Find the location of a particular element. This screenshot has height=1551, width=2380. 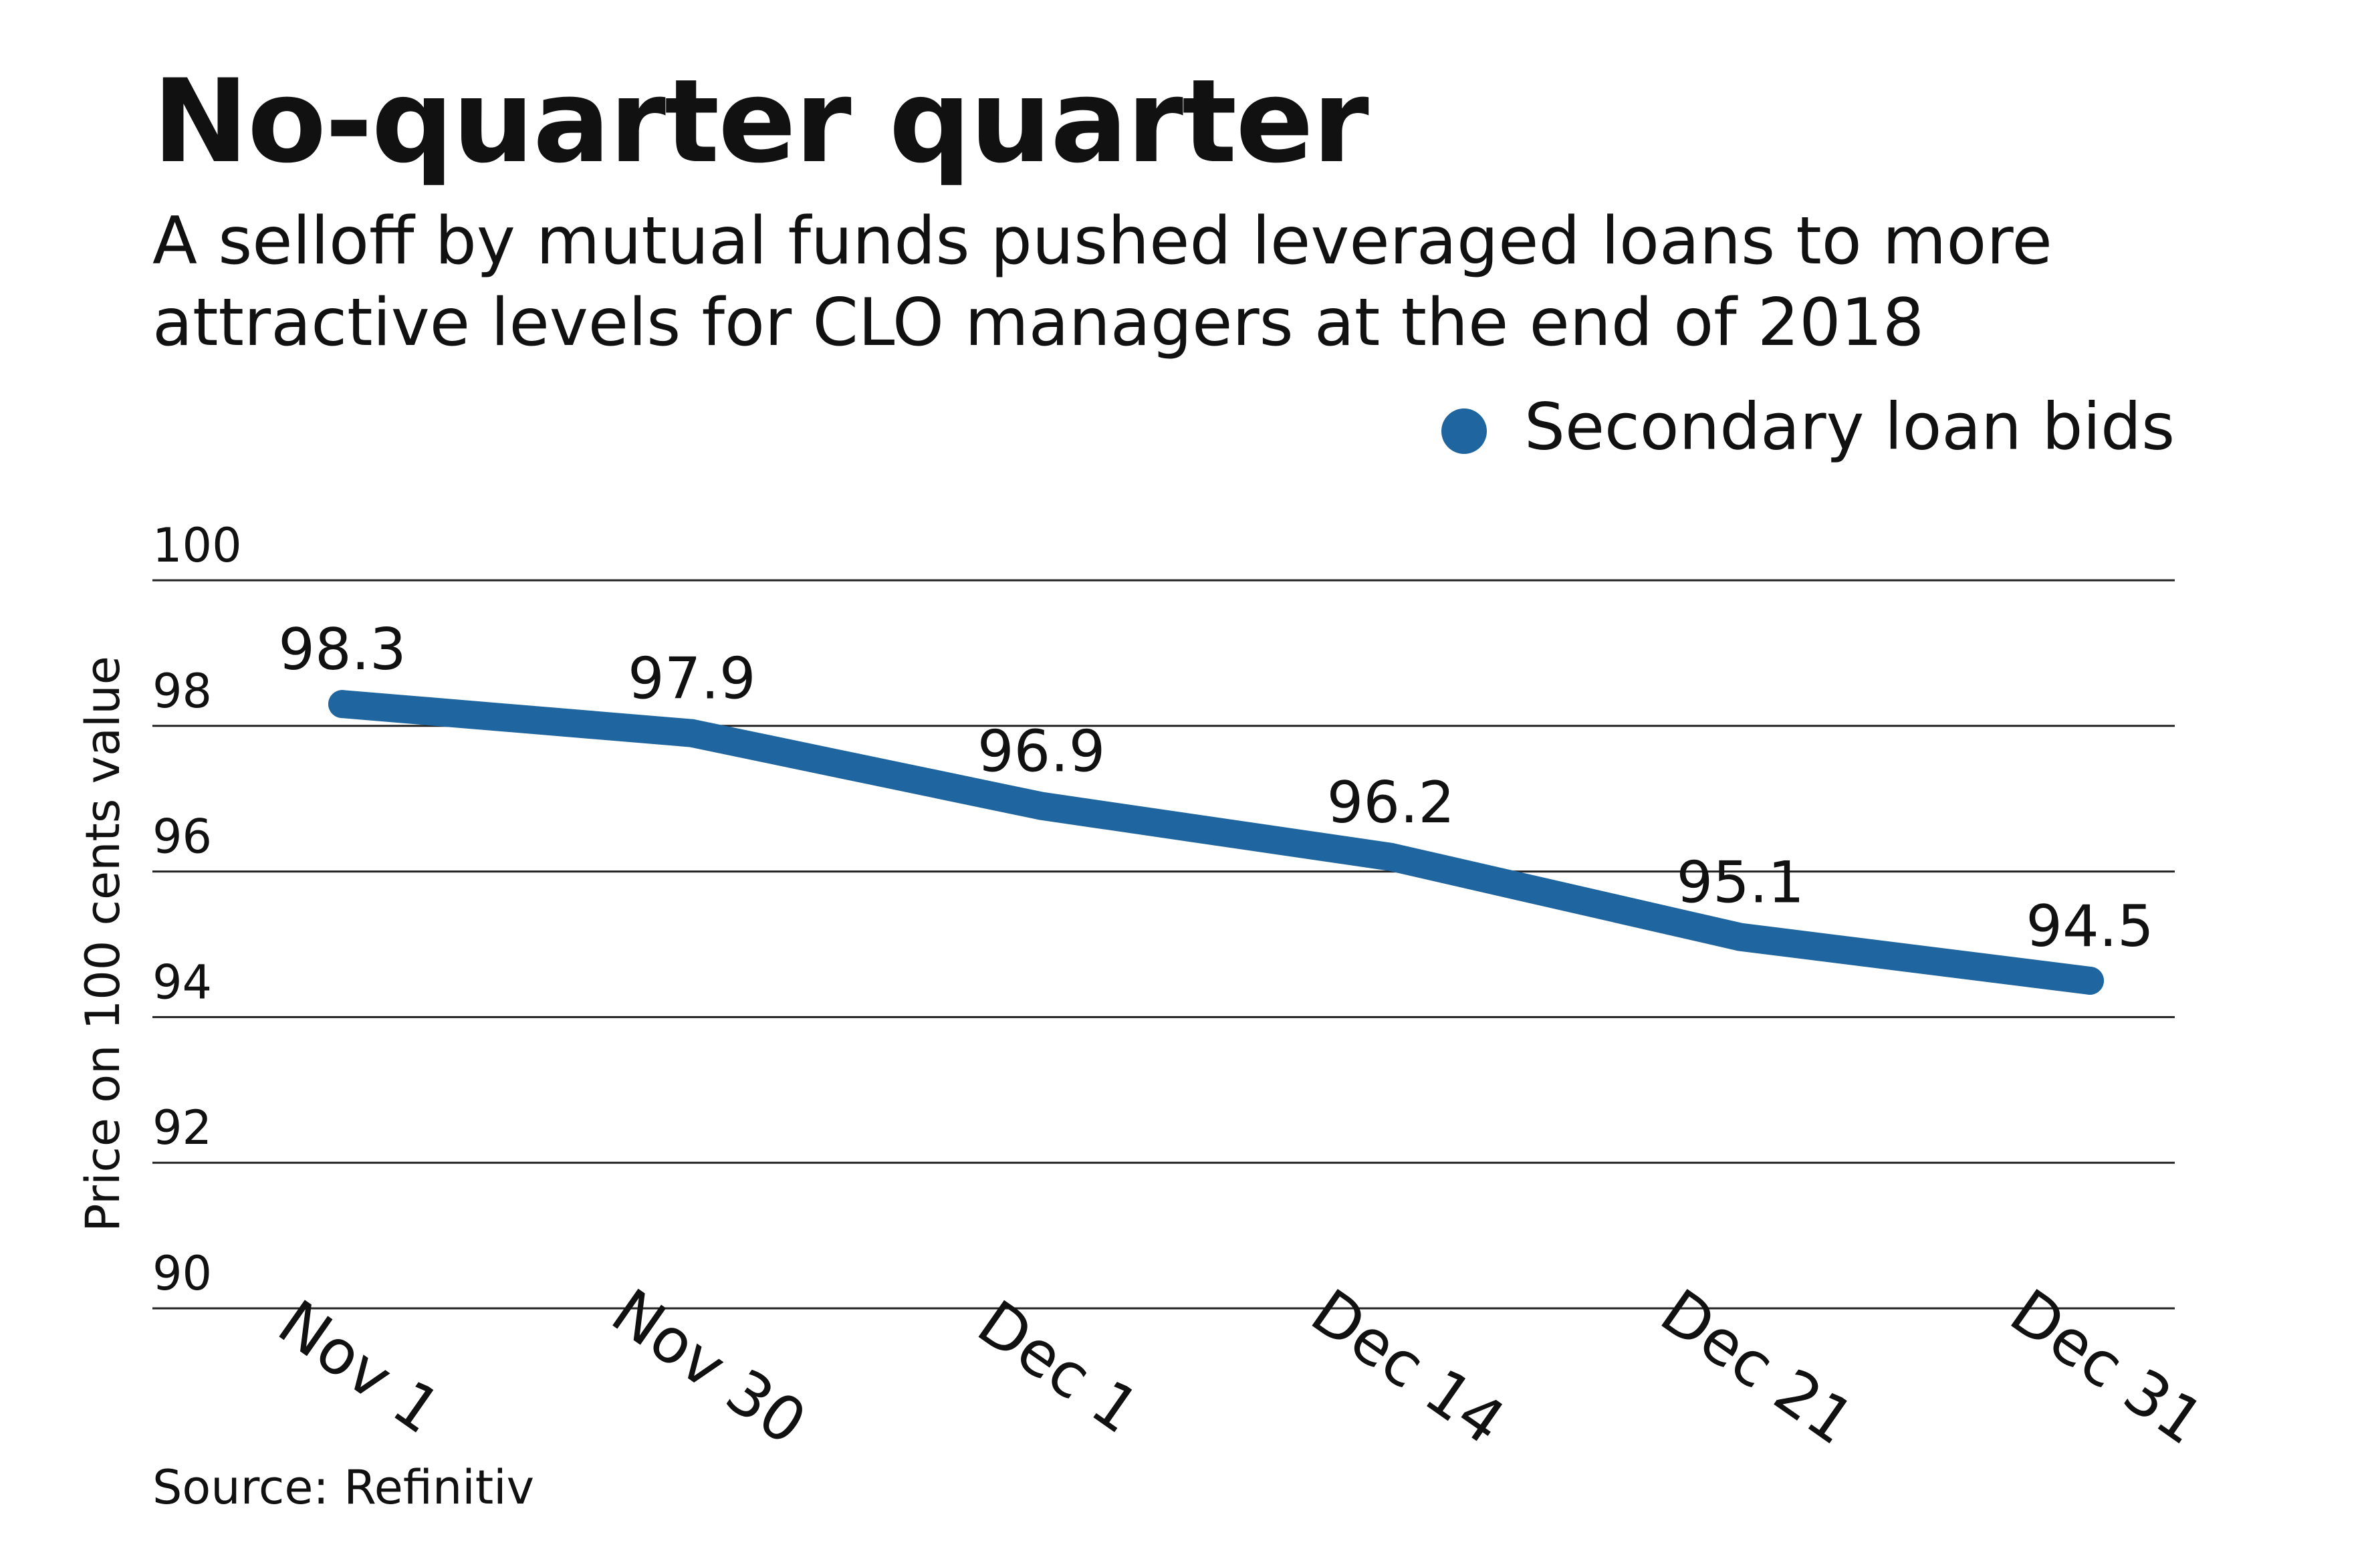

legend-marker-secondary-loan-bids is located at coordinates (1464, 431).